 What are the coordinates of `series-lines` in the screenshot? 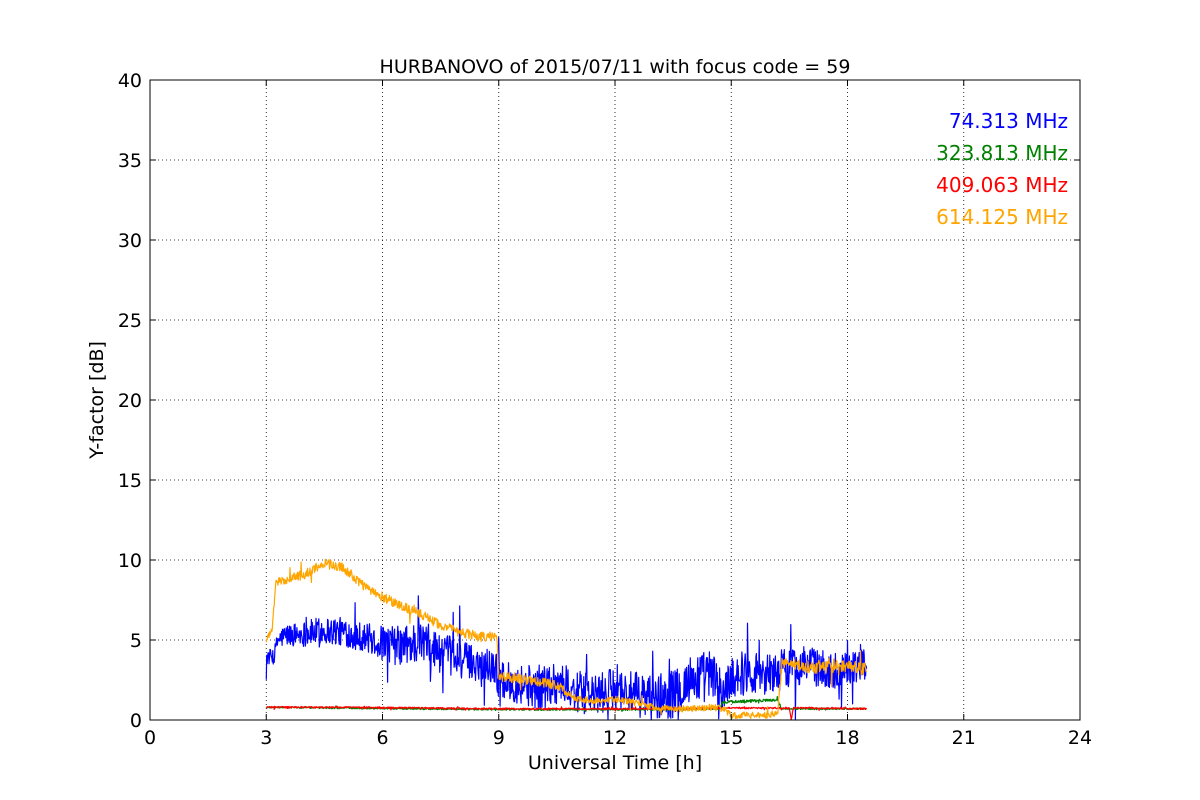 It's located at (566, 639).